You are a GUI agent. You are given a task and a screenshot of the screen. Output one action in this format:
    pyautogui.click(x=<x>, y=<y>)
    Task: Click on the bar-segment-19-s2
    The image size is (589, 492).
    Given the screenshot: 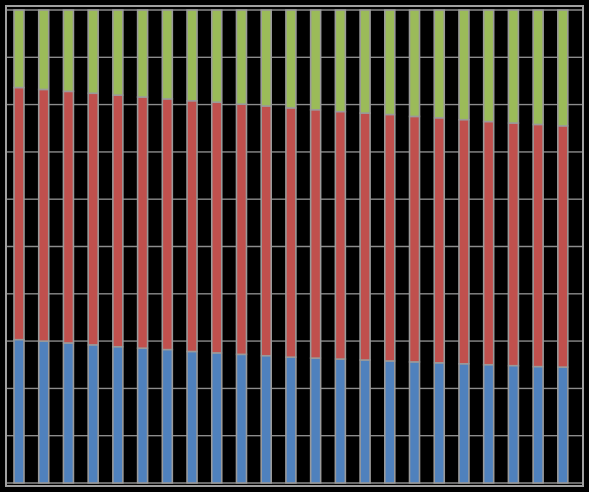 What is the action you would take?
    pyautogui.click(x=464, y=241)
    